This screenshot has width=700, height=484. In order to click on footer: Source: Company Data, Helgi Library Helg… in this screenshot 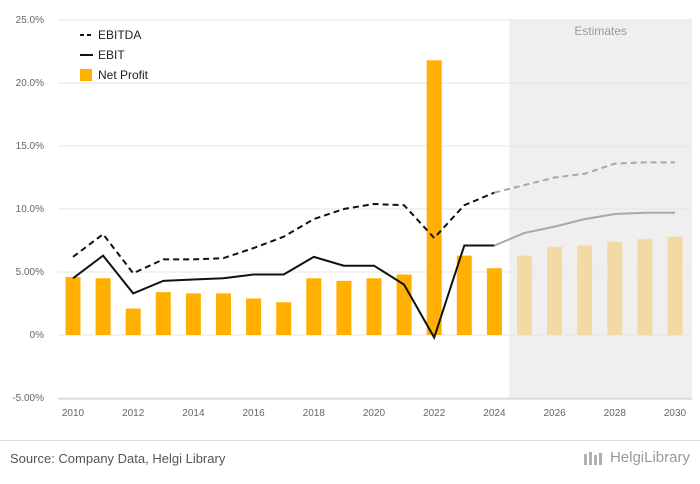, I will do `click(350, 462)`.